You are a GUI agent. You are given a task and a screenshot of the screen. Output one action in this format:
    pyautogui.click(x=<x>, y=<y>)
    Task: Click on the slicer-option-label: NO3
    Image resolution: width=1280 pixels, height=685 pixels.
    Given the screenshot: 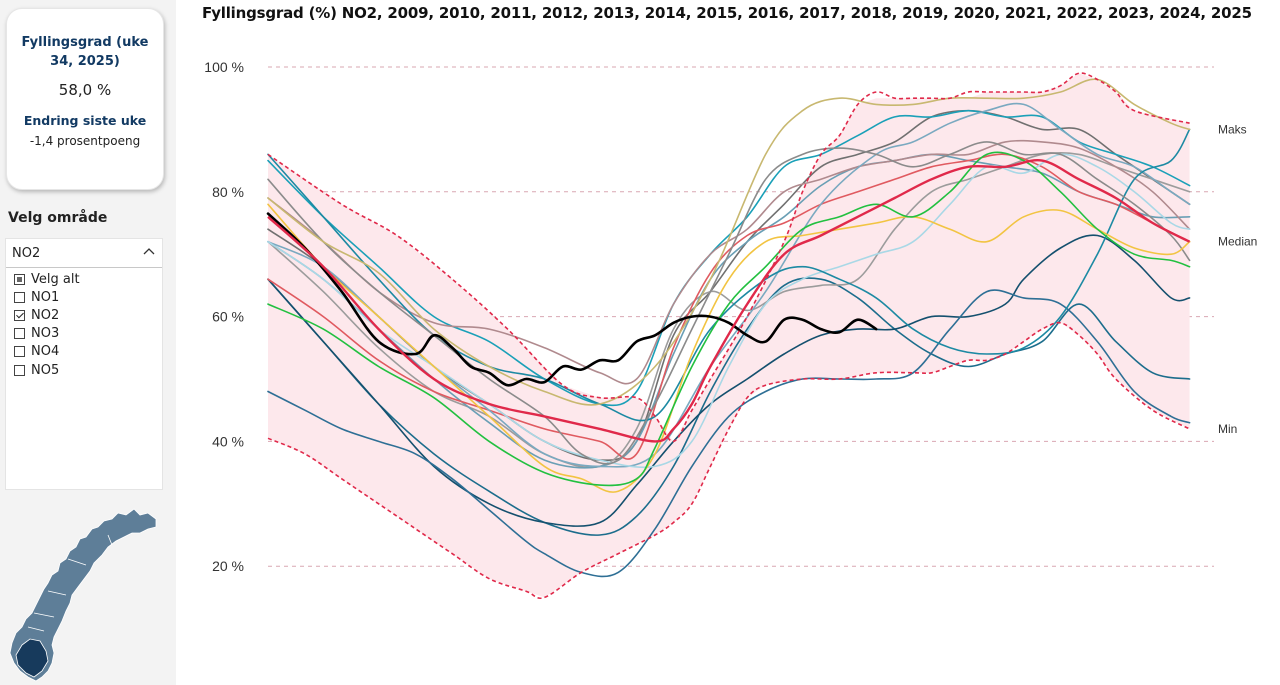 What is the action you would take?
    pyautogui.click(x=45, y=334)
    